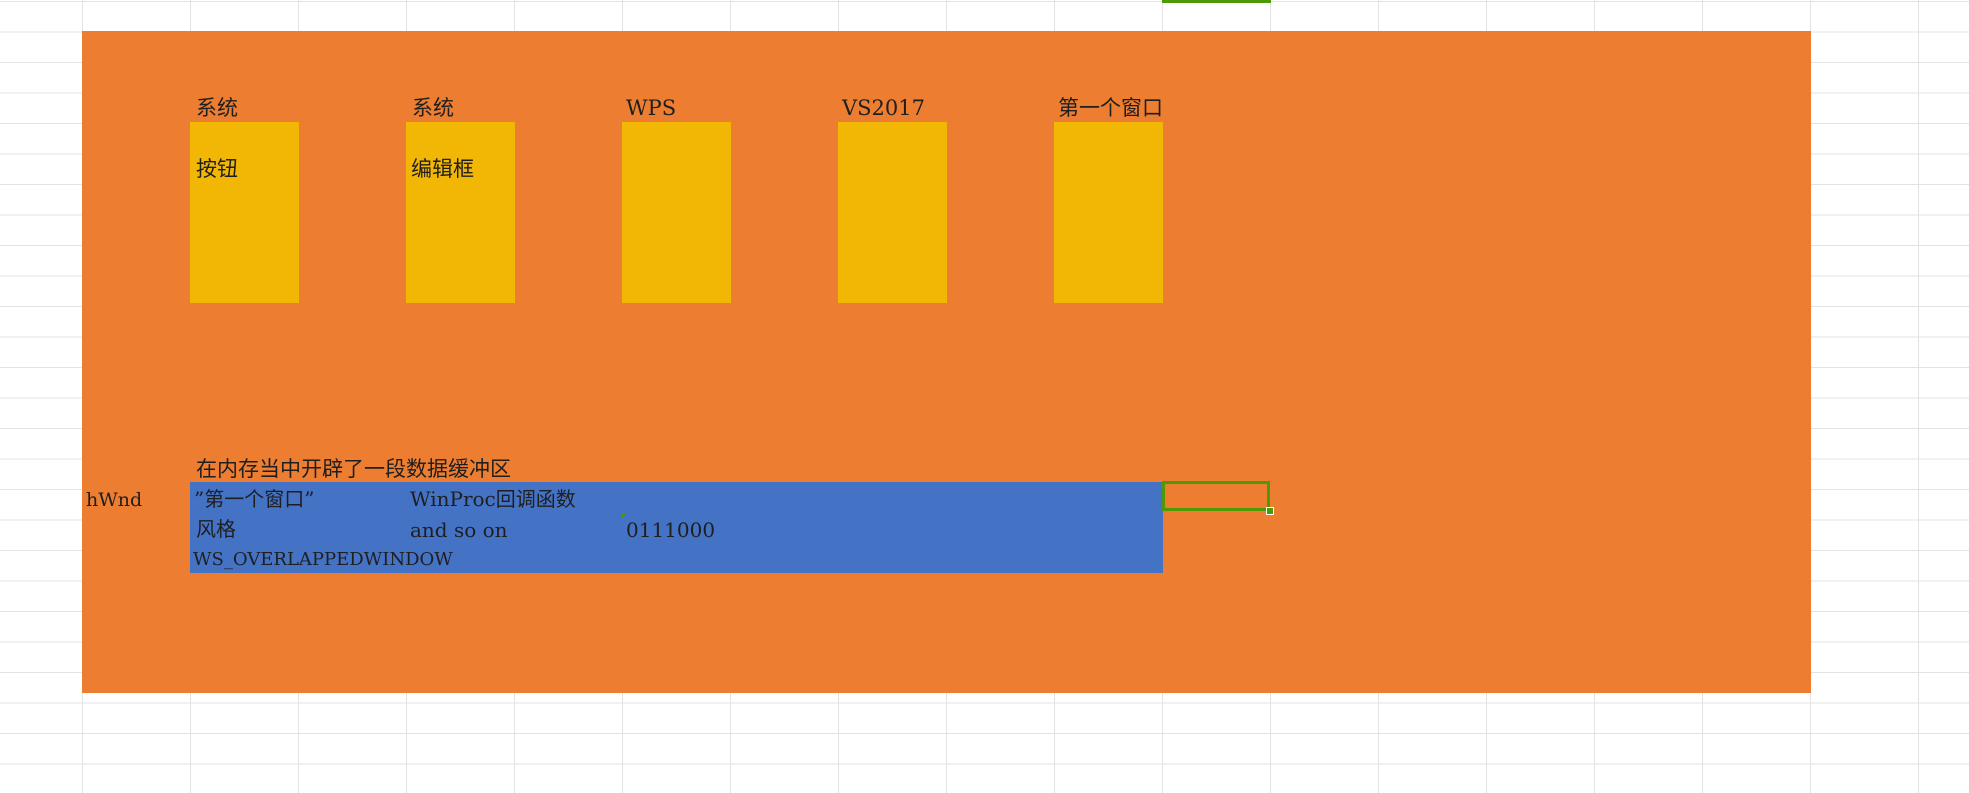  Describe the element at coordinates (244, 212) in the screenshot. I see `window-box-button` at that location.